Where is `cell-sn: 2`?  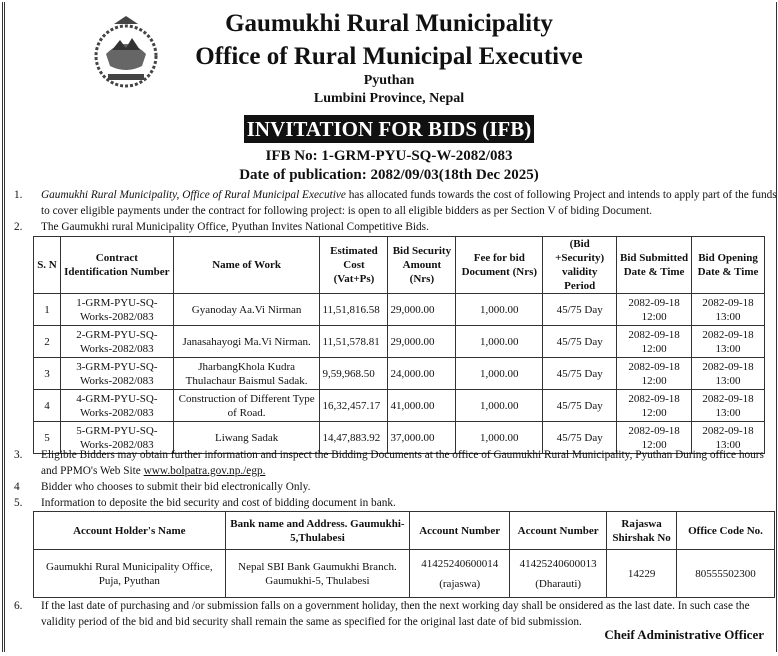 cell-sn: 2 is located at coordinates (47, 341).